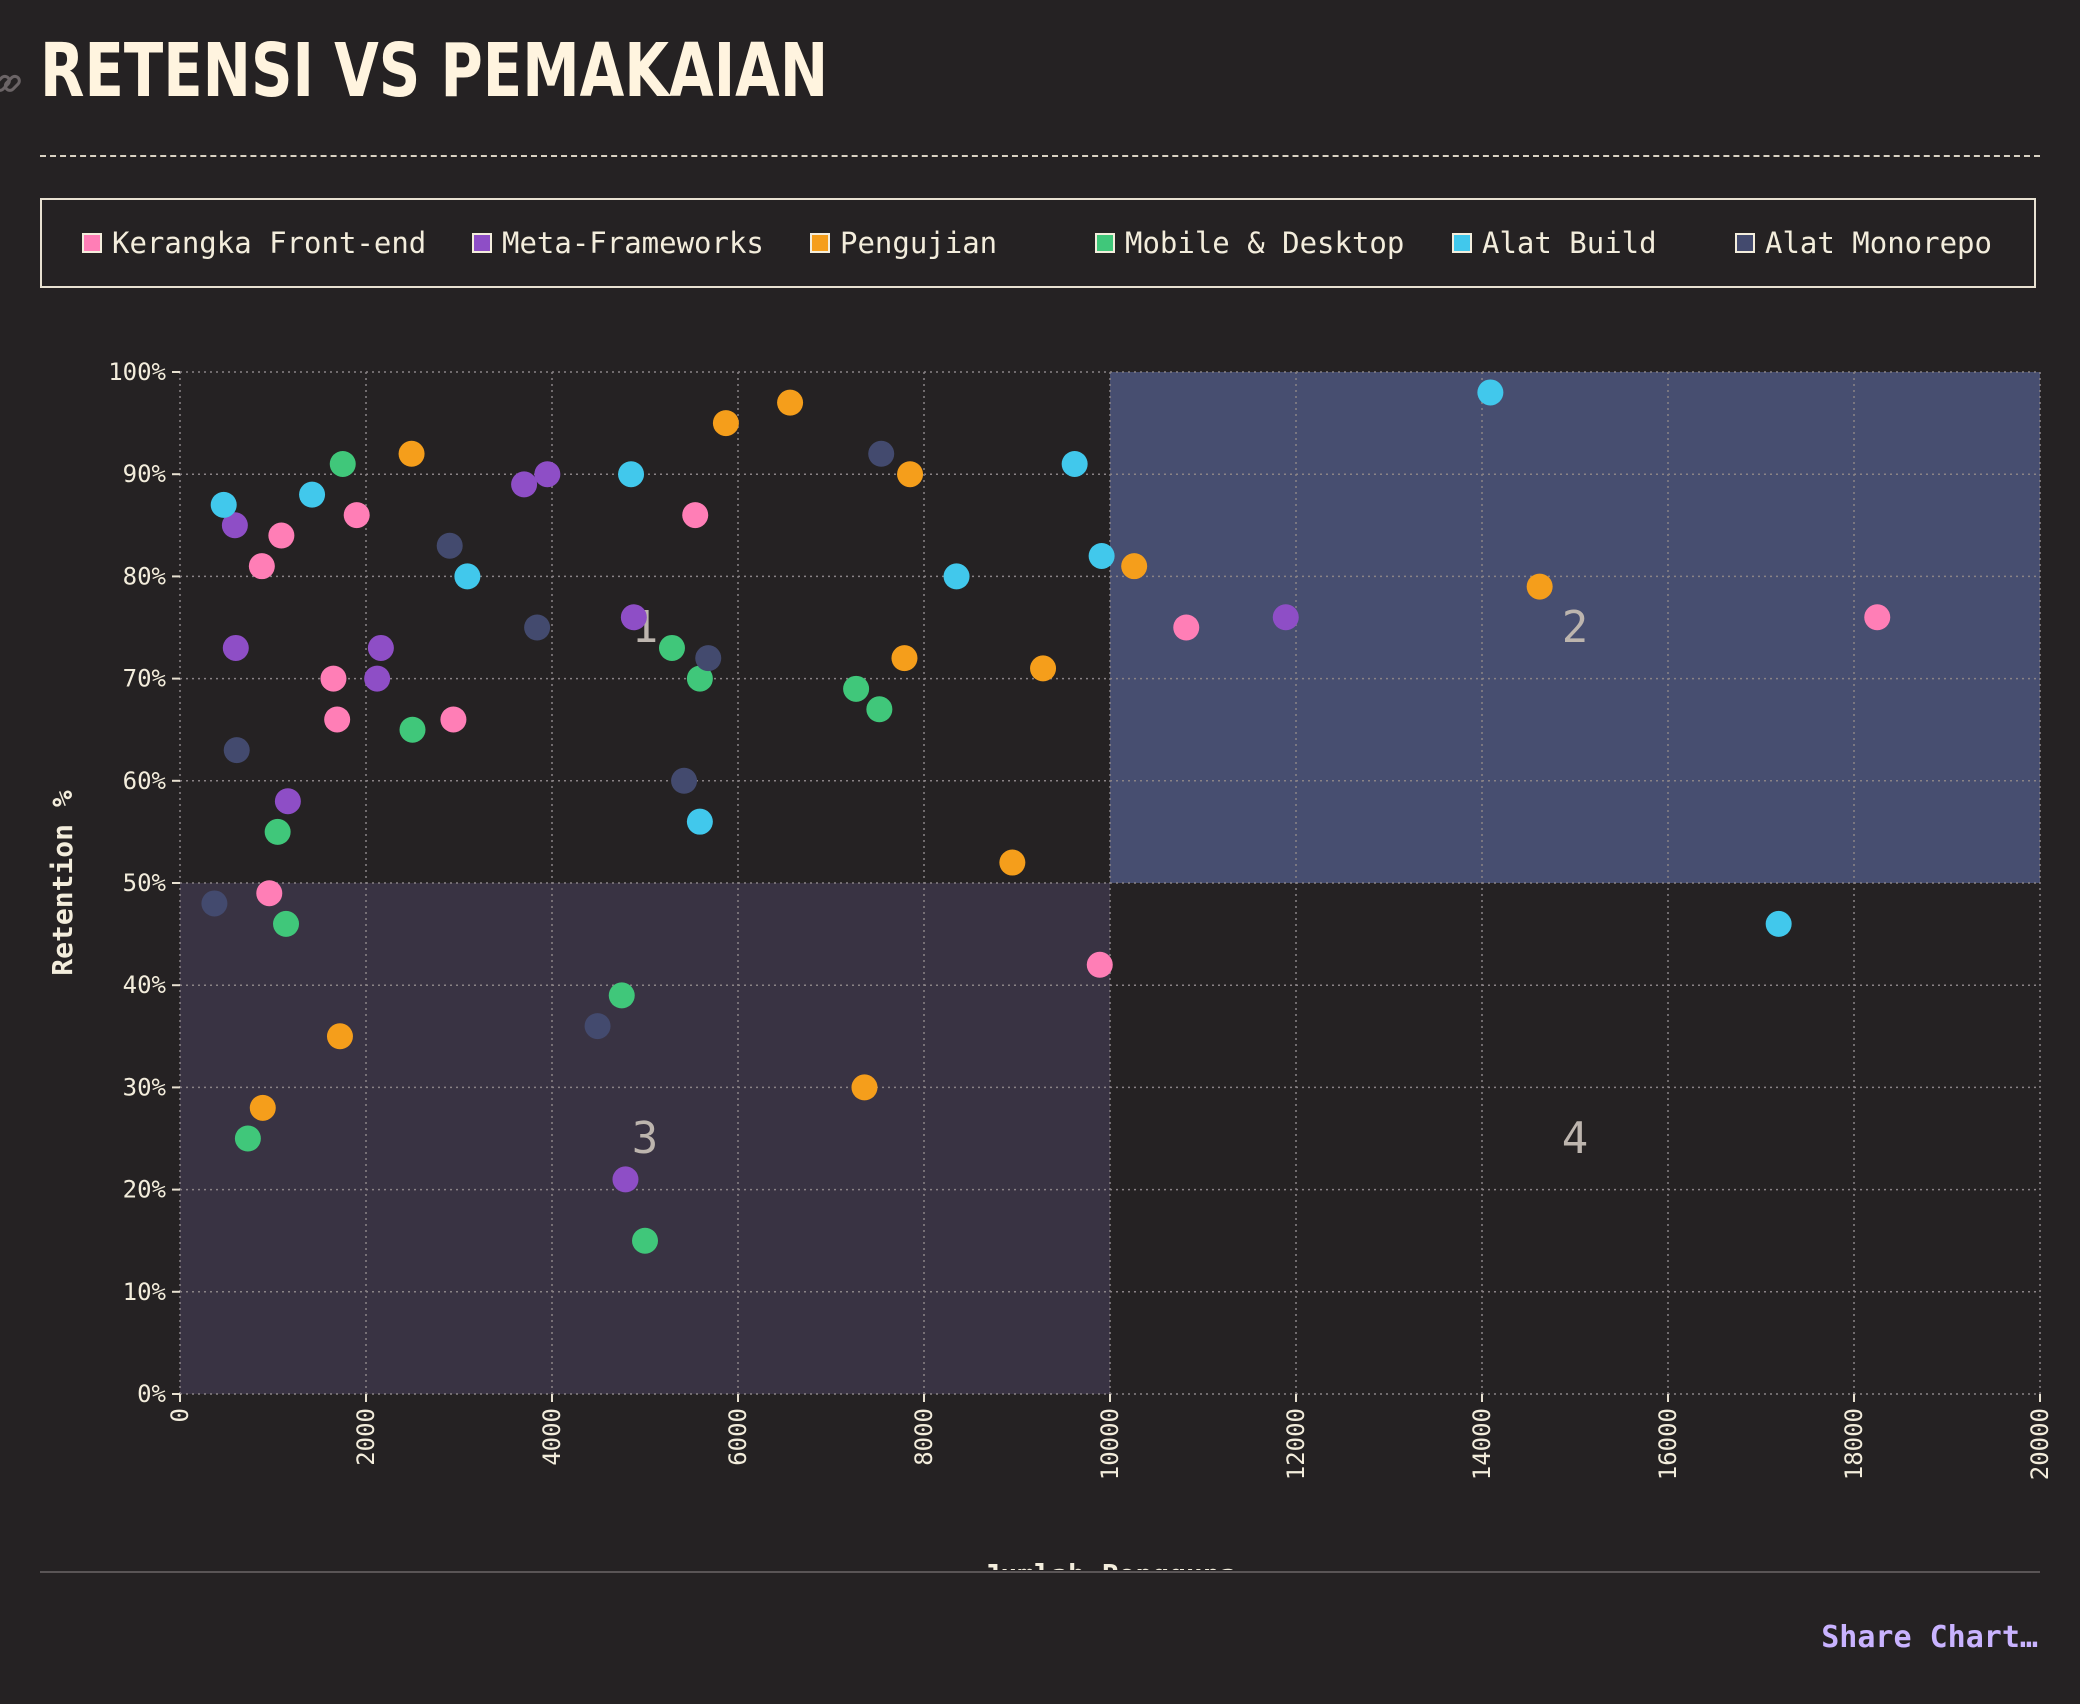 The width and height of the screenshot is (2080, 1704). I want to click on legend-item: Kerangka Front-end, so click(254, 243).